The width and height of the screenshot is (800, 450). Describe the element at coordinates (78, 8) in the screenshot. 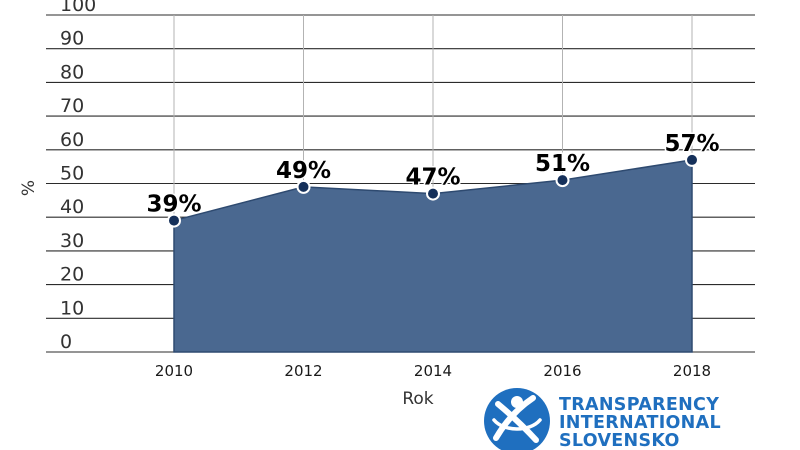

I see `y-tick-label: 100` at that location.